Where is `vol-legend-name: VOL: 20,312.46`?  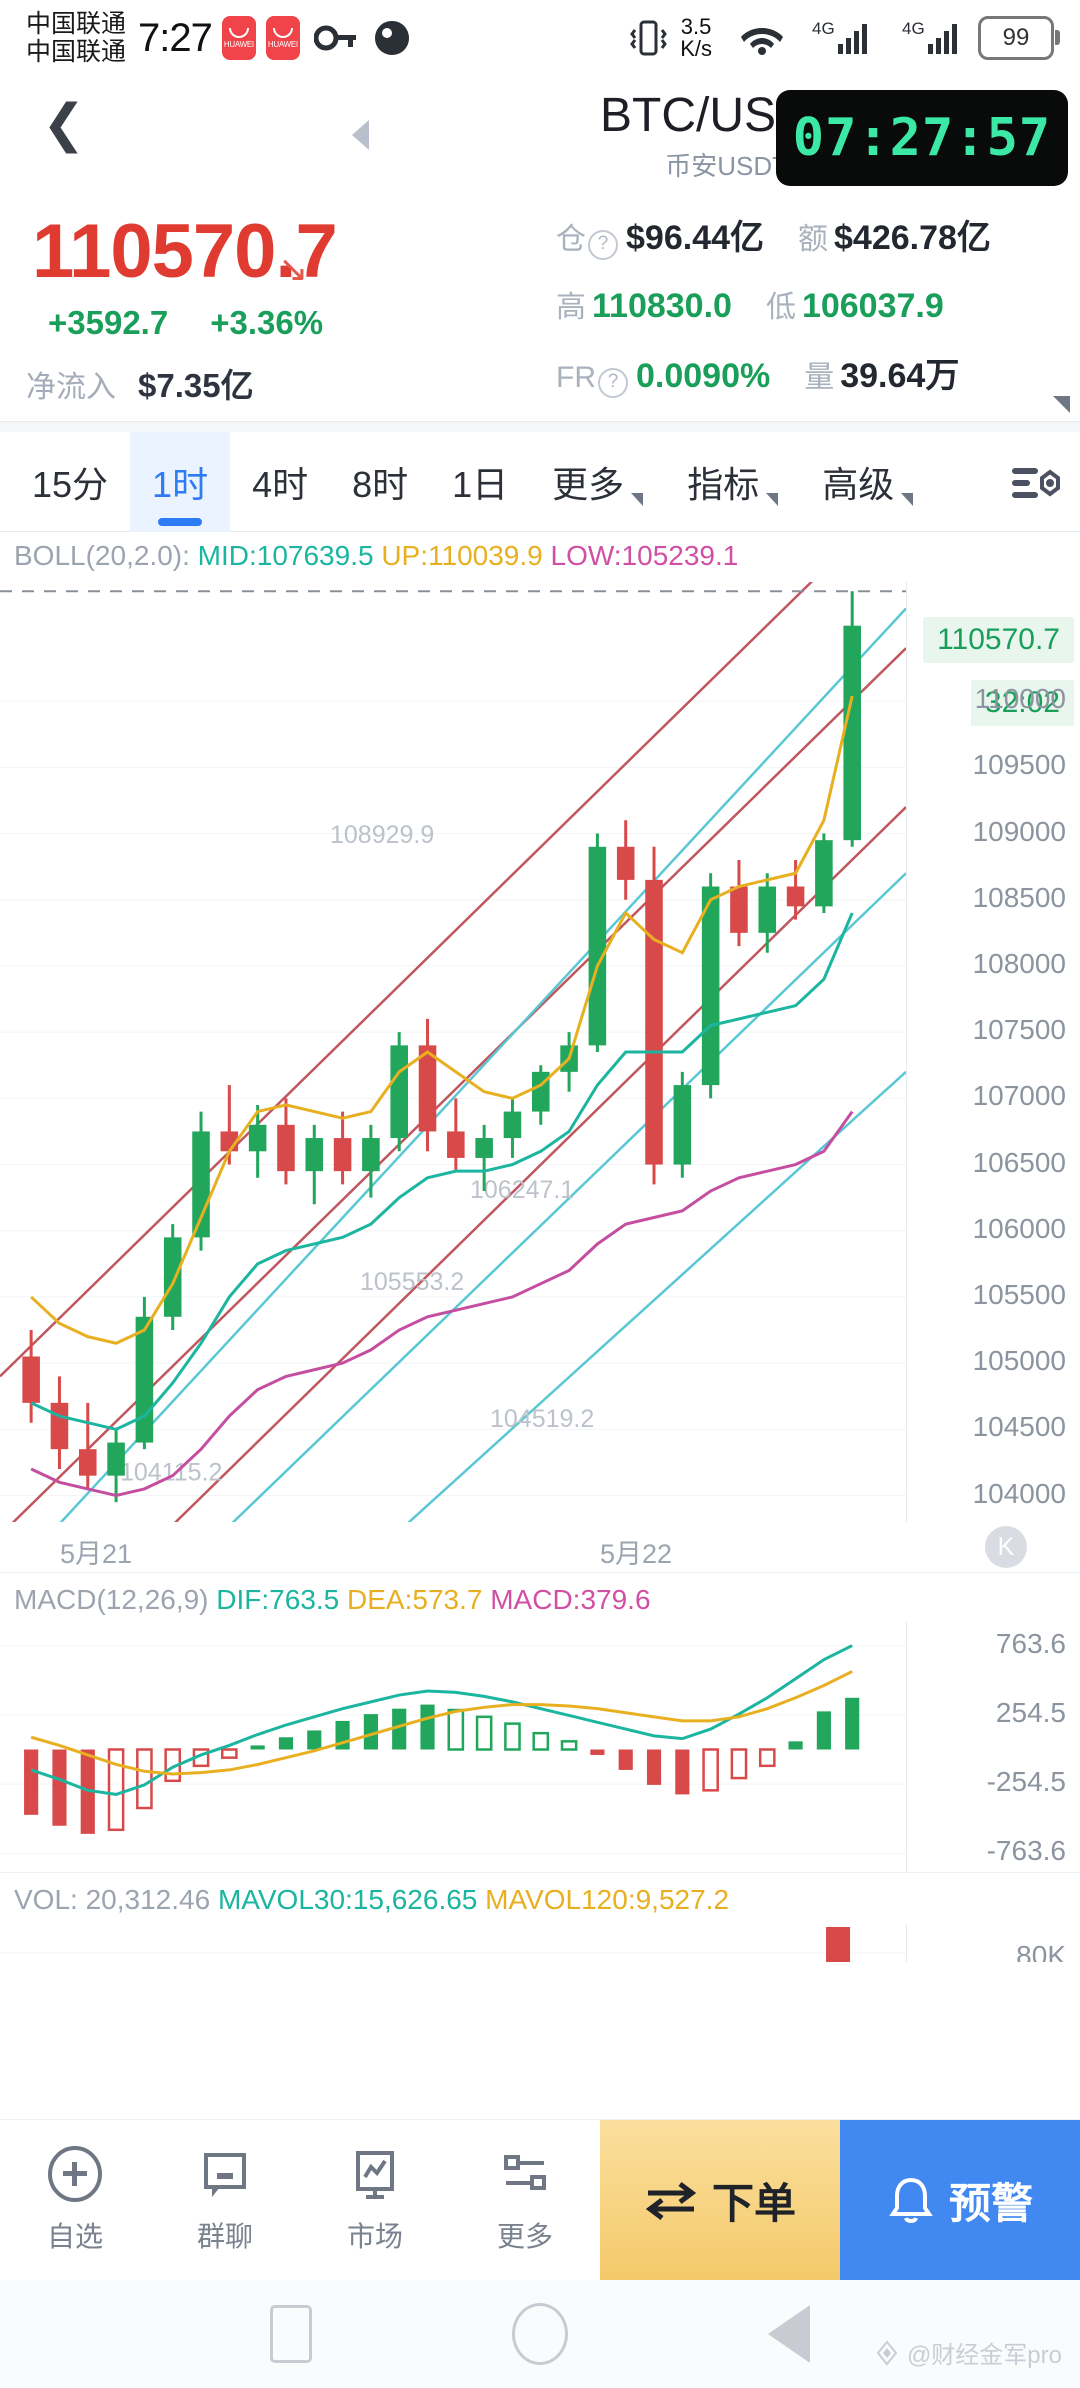
vol-legend-name: VOL: 20,312.46 is located at coordinates (112, 1899).